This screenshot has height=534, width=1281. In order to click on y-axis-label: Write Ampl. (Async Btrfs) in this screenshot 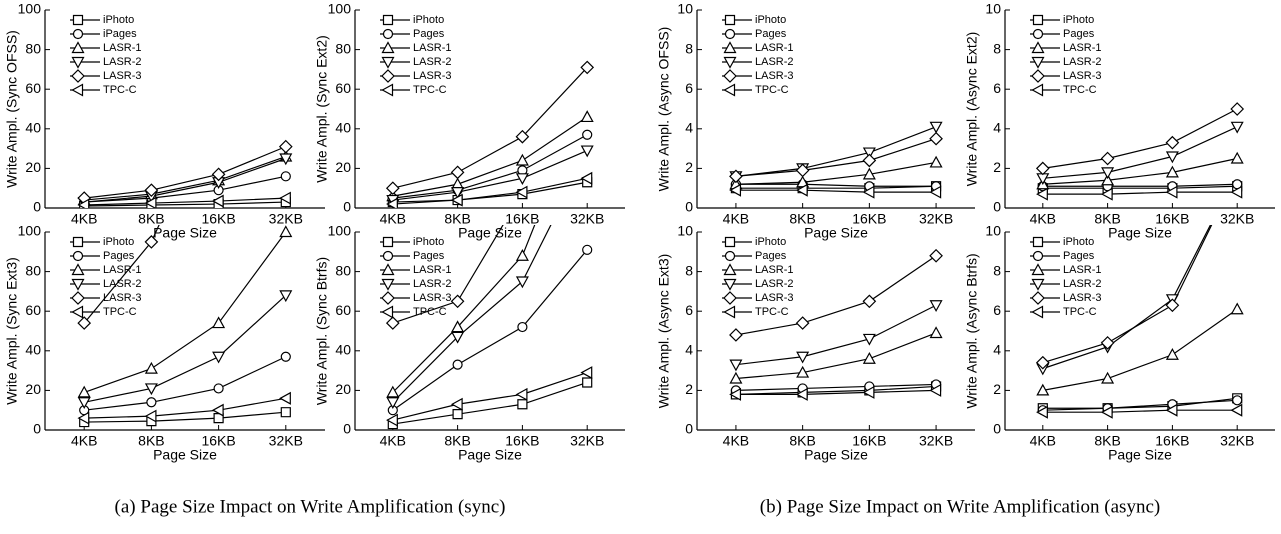, I will do `click(972, 330)`.